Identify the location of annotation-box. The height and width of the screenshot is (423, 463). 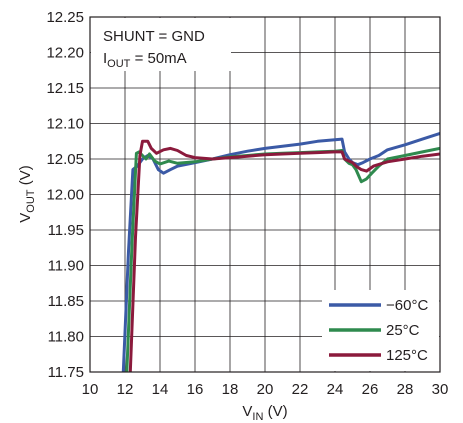
(161, 44).